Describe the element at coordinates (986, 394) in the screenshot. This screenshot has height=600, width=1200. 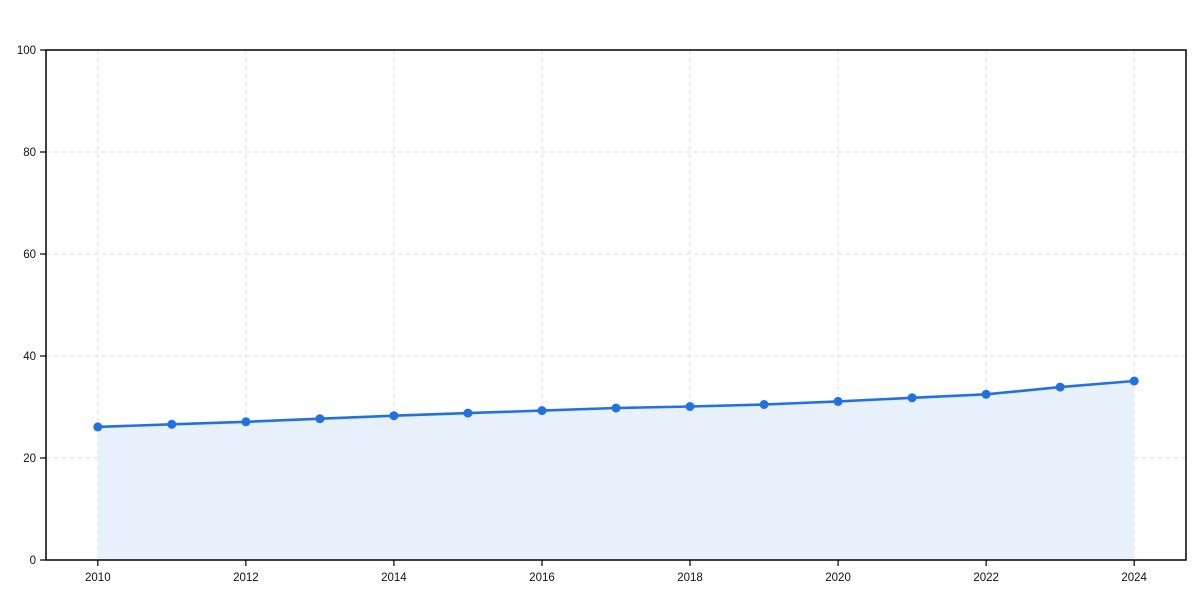
I see `data-point-2022` at that location.